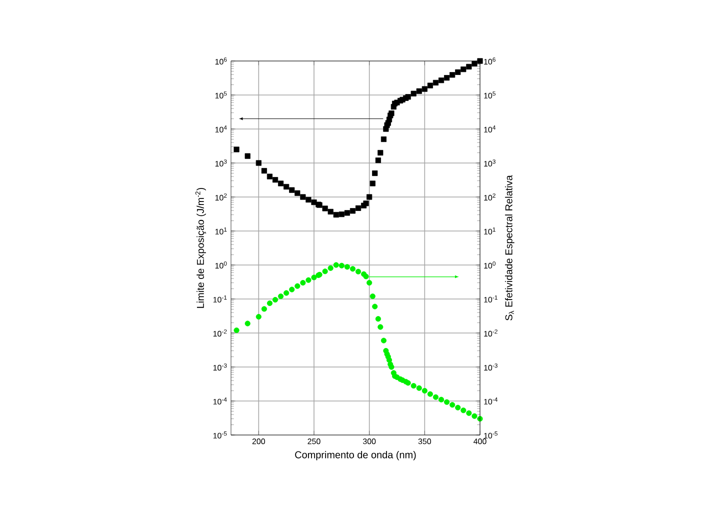 The height and width of the screenshot is (526, 702). I want to click on x-axis-title: Comprimento de onda (nm), so click(355, 455).